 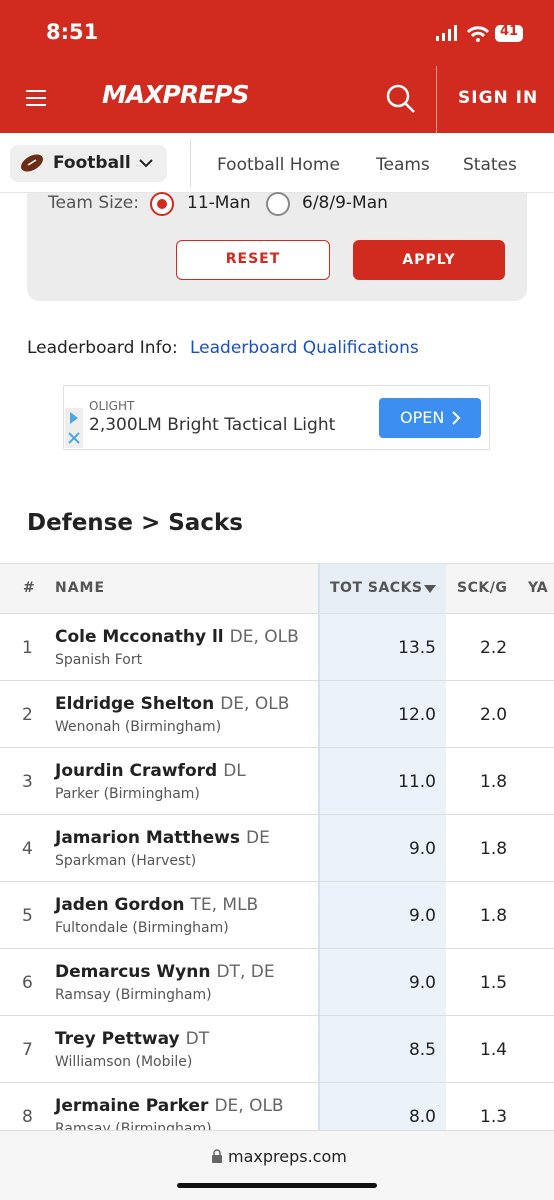 I want to click on chevron, so click(x=146, y=163).